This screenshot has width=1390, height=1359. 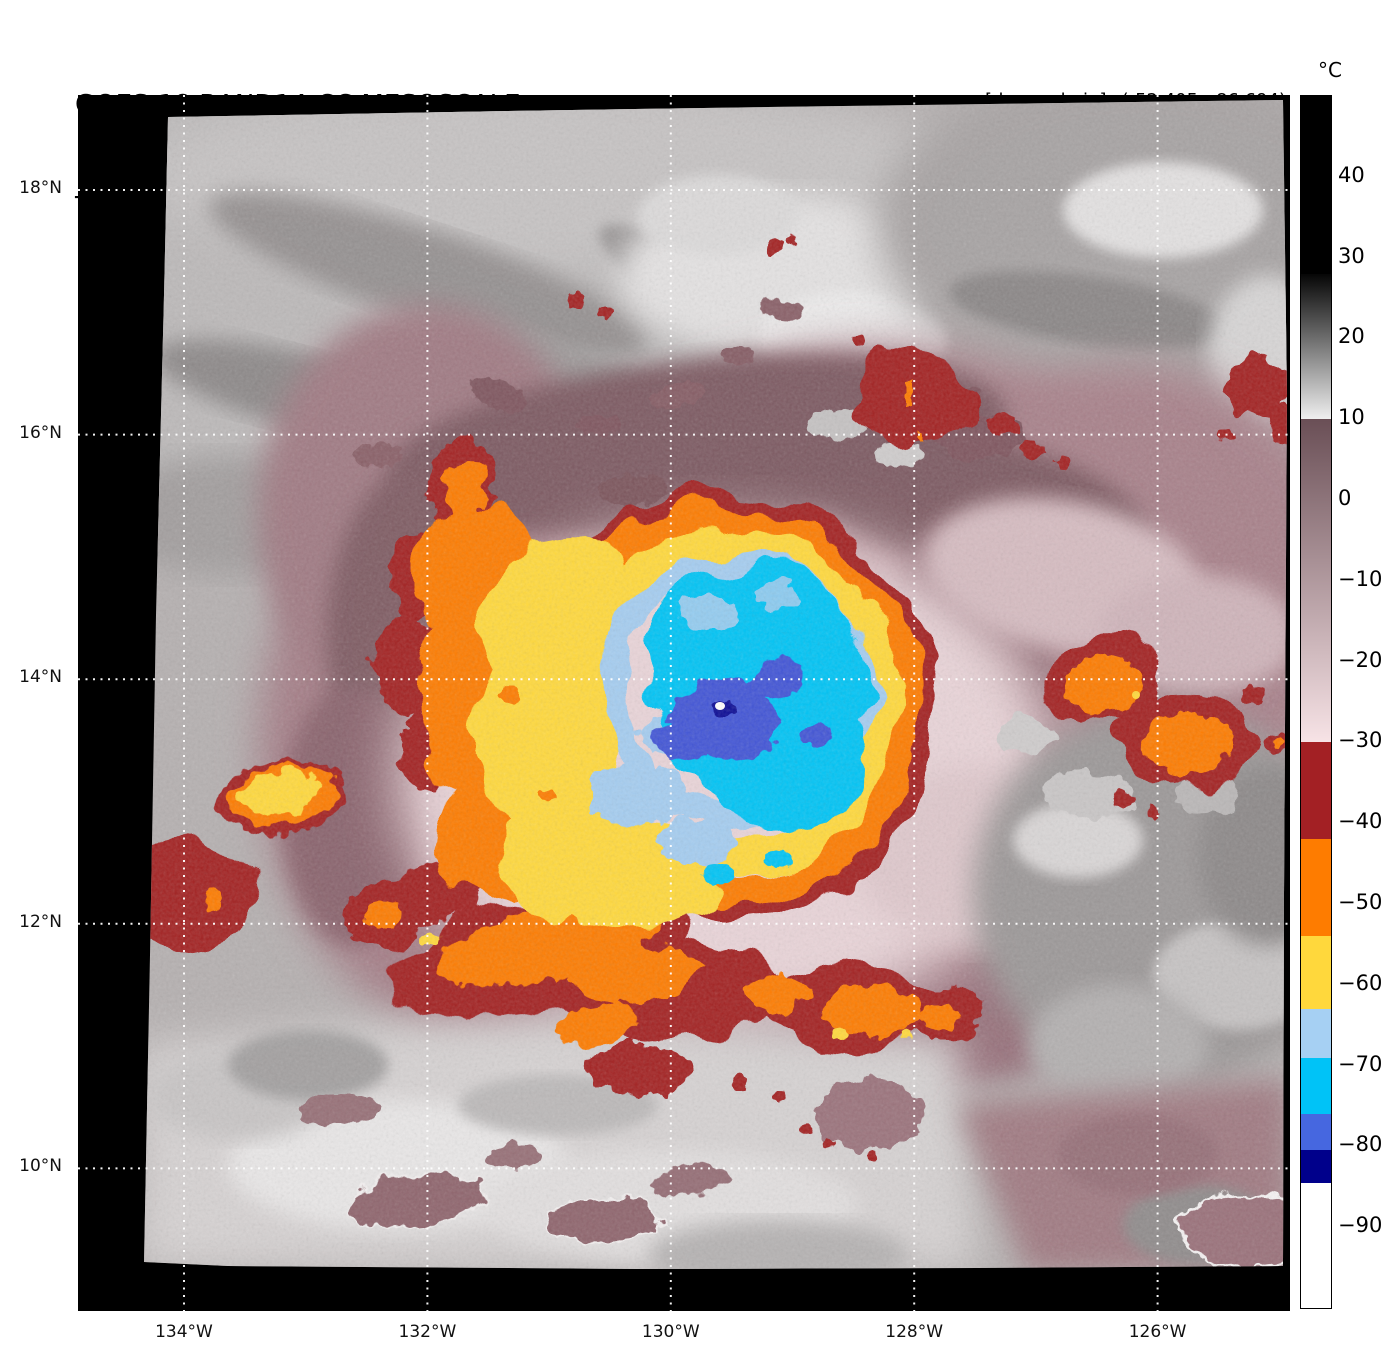 What do you see at coordinates (914, 1332) in the screenshot?
I see `lon-tick-label: 128°W` at bounding box center [914, 1332].